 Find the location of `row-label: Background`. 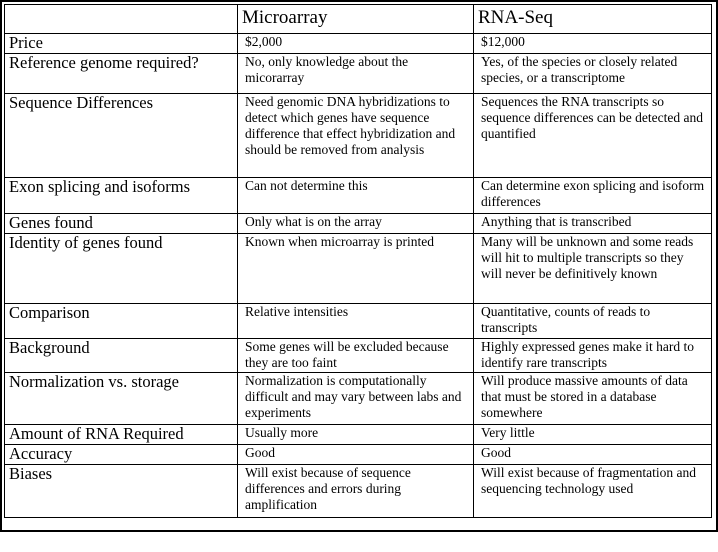

row-label: Background is located at coordinates (121, 355).